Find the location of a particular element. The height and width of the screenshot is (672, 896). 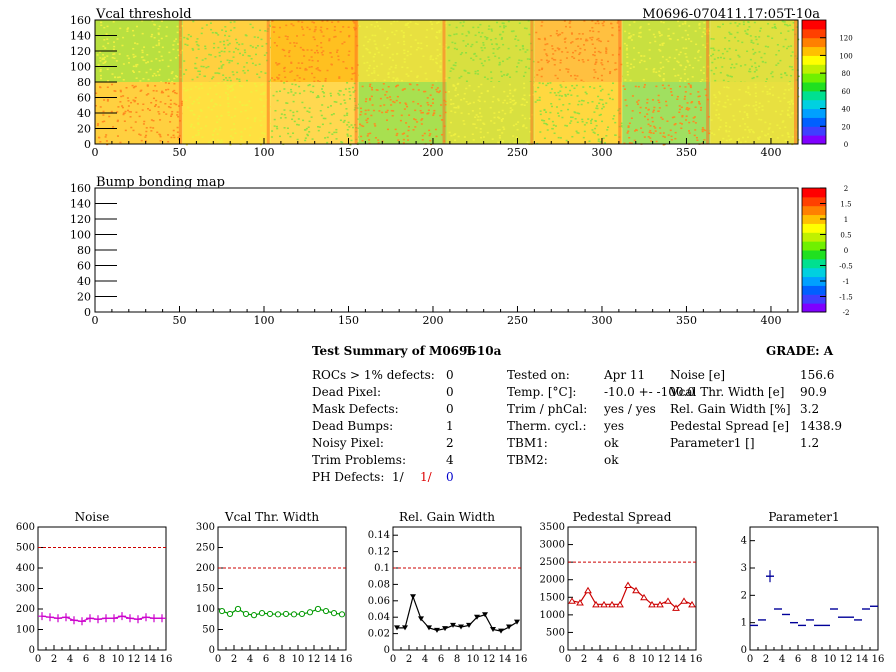

x-tick-label: 4 is located at coordinates (425, 659).